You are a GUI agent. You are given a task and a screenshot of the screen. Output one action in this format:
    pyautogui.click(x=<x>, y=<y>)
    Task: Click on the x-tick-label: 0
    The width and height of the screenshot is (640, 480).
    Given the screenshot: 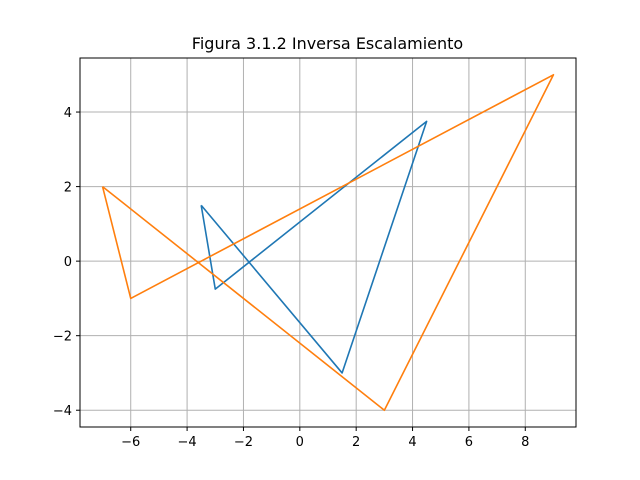 What is the action you would take?
    pyautogui.click(x=300, y=442)
    